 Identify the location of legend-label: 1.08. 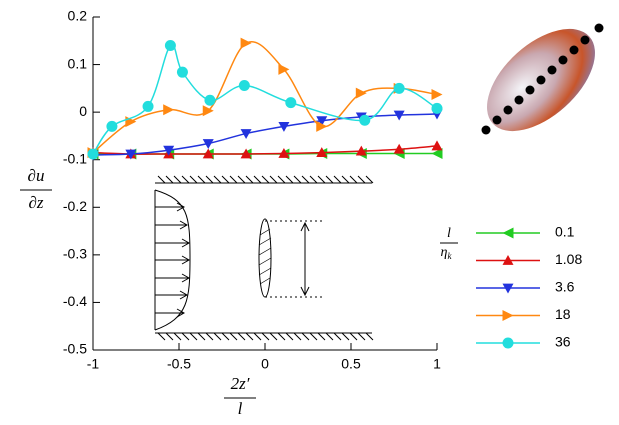
(568, 259).